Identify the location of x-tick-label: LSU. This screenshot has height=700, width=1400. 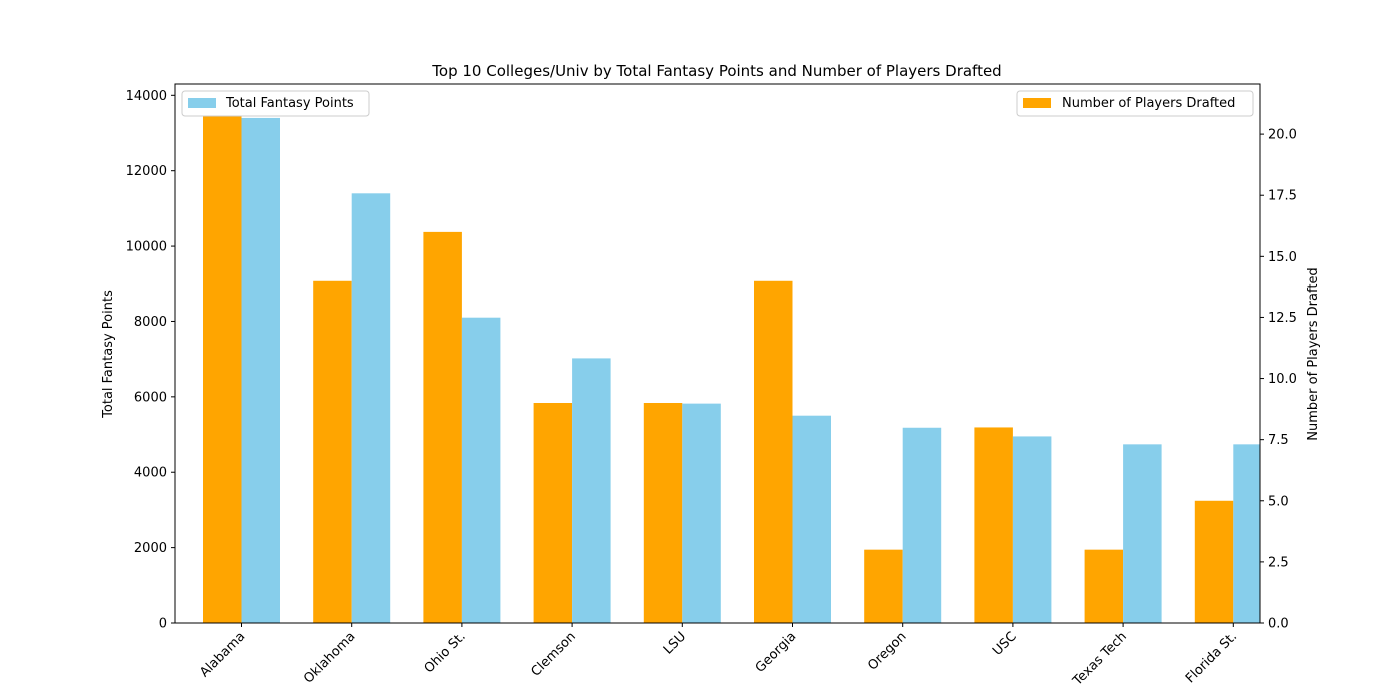
(675, 643).